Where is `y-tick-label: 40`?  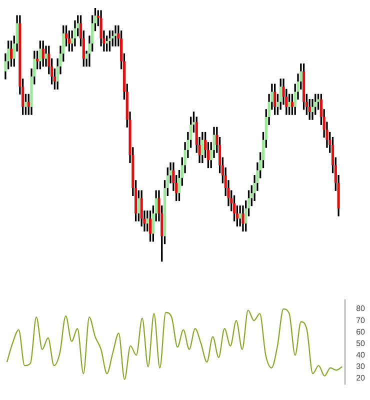 y-tick-label: 40 is located at coordinates (361, 355).